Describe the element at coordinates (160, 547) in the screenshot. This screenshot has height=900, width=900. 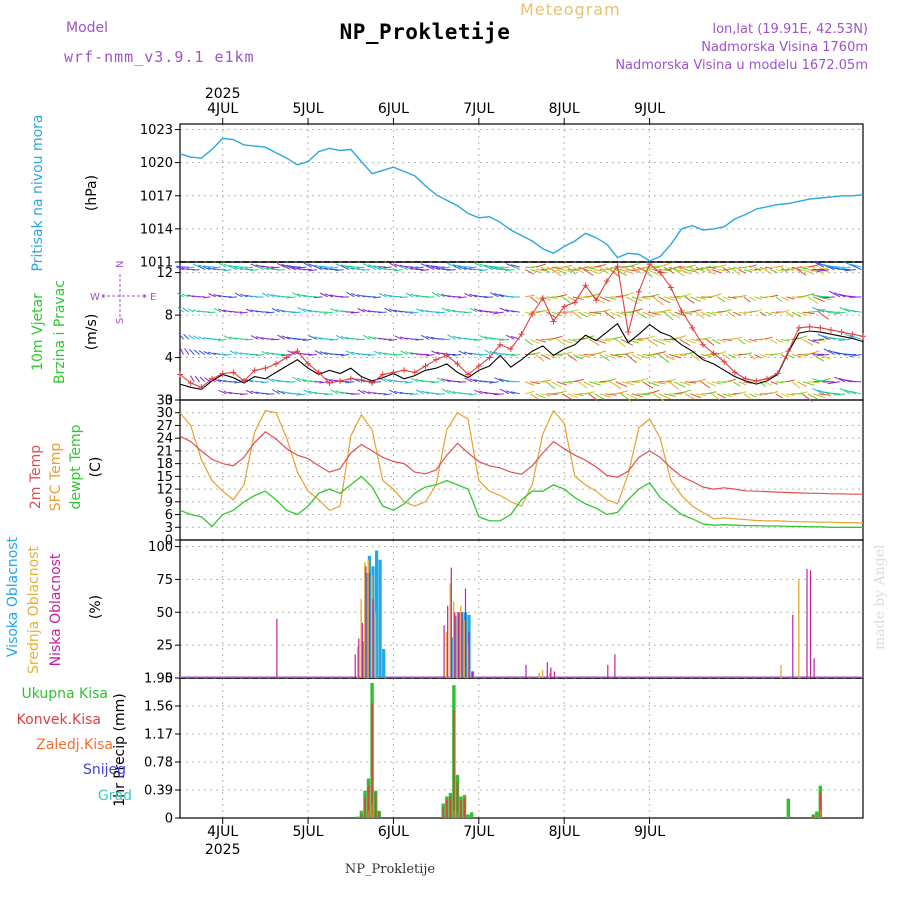
I see `y-tick-label: 100` at that location.